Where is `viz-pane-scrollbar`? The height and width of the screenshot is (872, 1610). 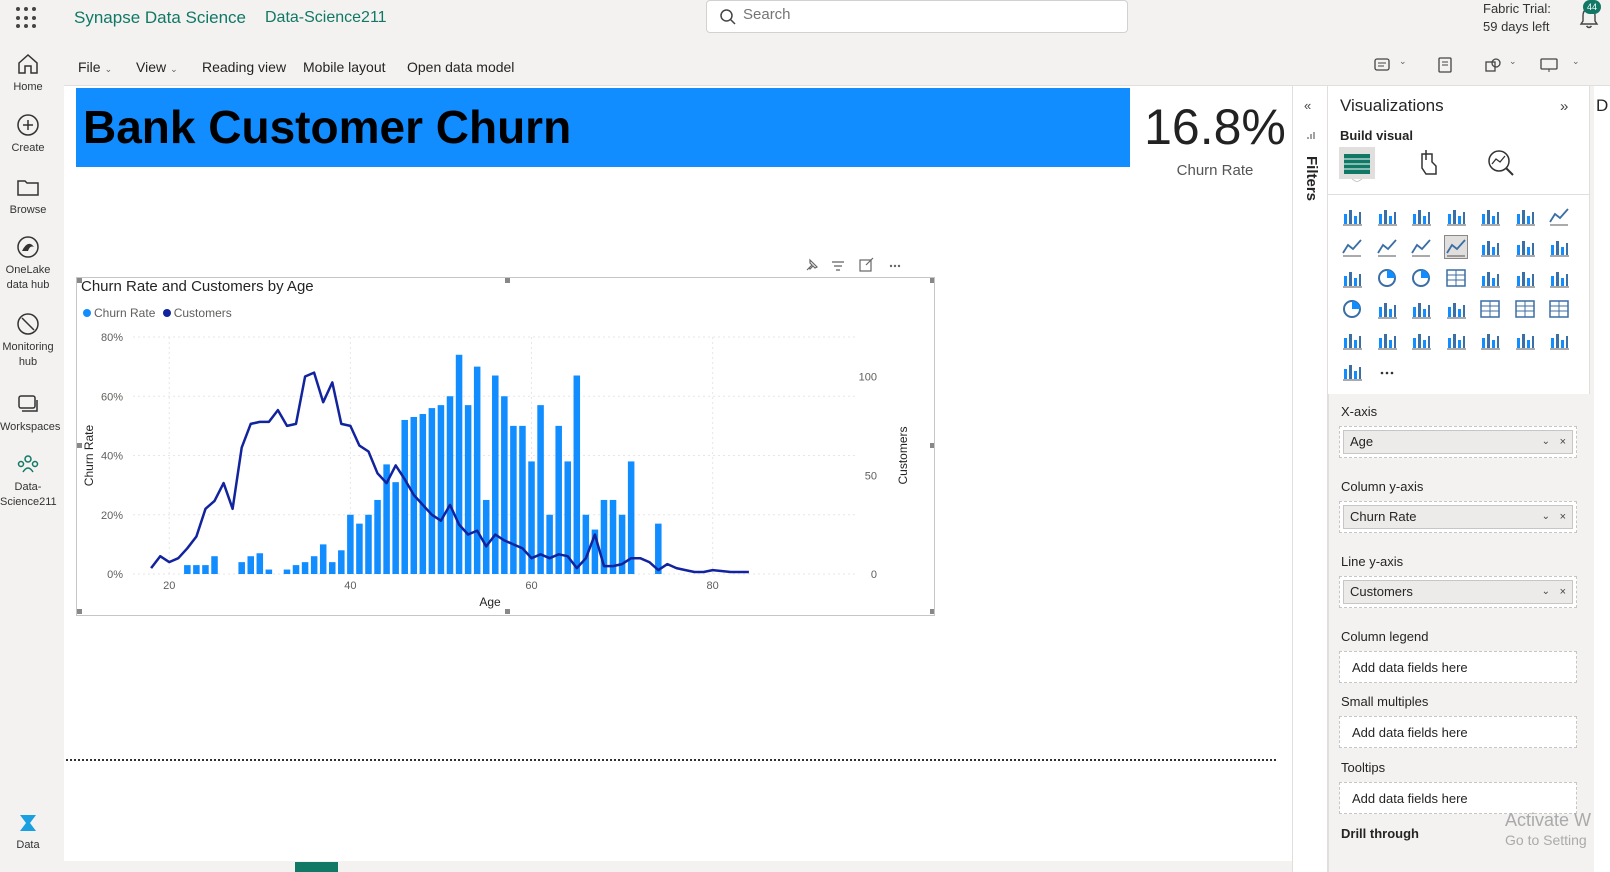
viz-pane-scrollbar is located at coordinates (1592, 479).